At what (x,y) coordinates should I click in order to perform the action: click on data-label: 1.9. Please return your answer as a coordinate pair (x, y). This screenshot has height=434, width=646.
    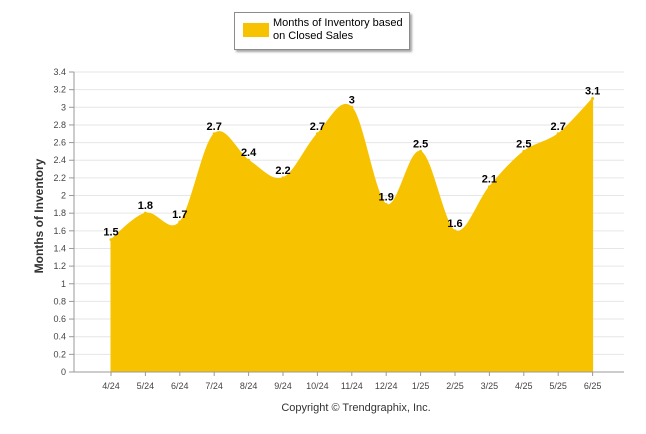
    Looking at the image, I should click on (386, 197).